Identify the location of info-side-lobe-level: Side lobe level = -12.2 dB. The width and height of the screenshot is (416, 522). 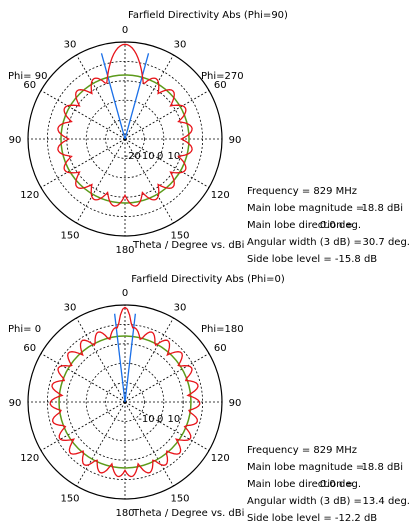
(312, 517).